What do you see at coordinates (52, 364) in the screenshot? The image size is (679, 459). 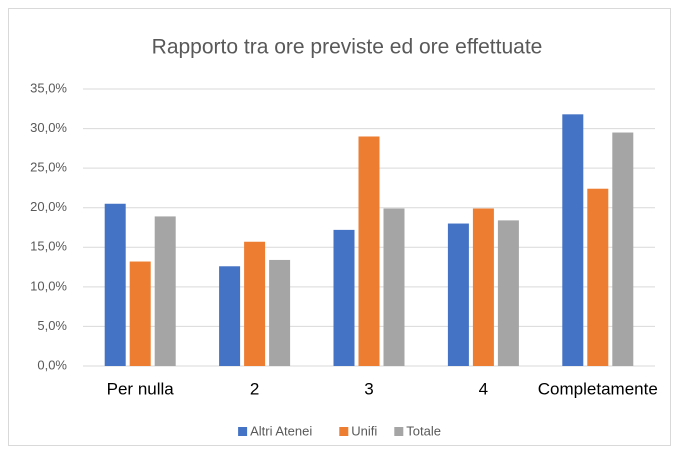 I see `y-tick-label: 0,0%` at bounding box center [52, 364].